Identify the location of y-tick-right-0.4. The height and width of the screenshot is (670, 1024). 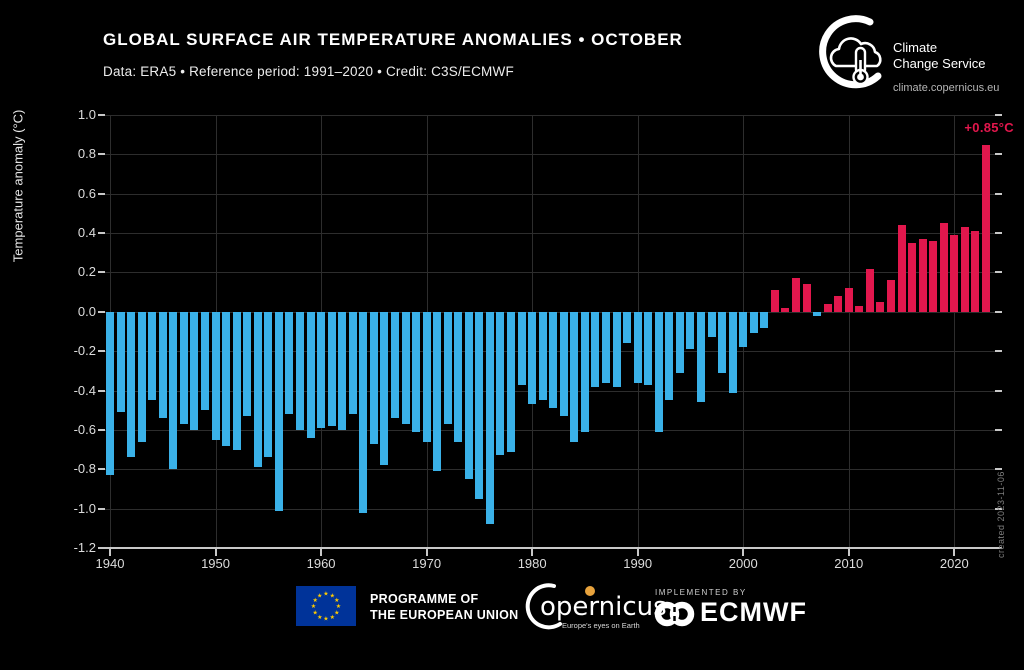
(998, 233).